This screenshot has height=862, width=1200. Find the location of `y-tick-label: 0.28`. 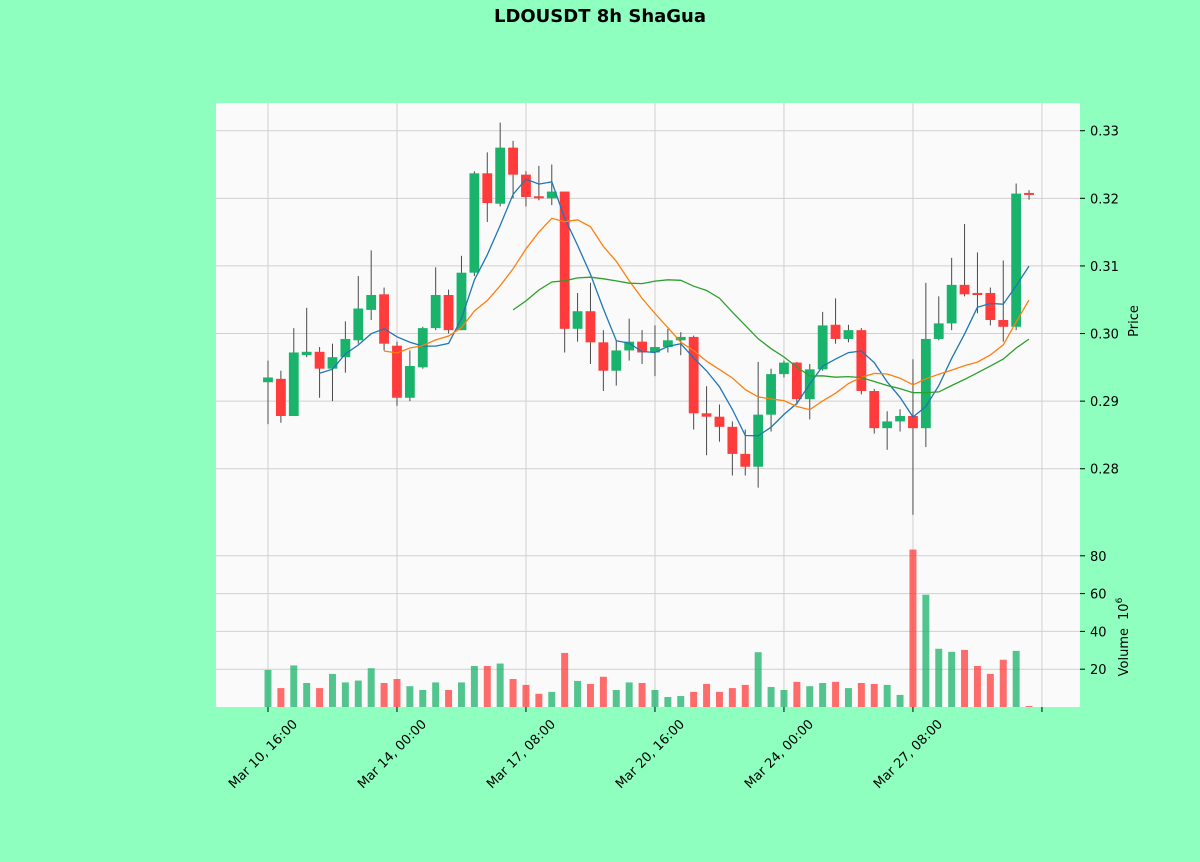

y-tick-label: 0.28 is located at coordinates (1104, 470).